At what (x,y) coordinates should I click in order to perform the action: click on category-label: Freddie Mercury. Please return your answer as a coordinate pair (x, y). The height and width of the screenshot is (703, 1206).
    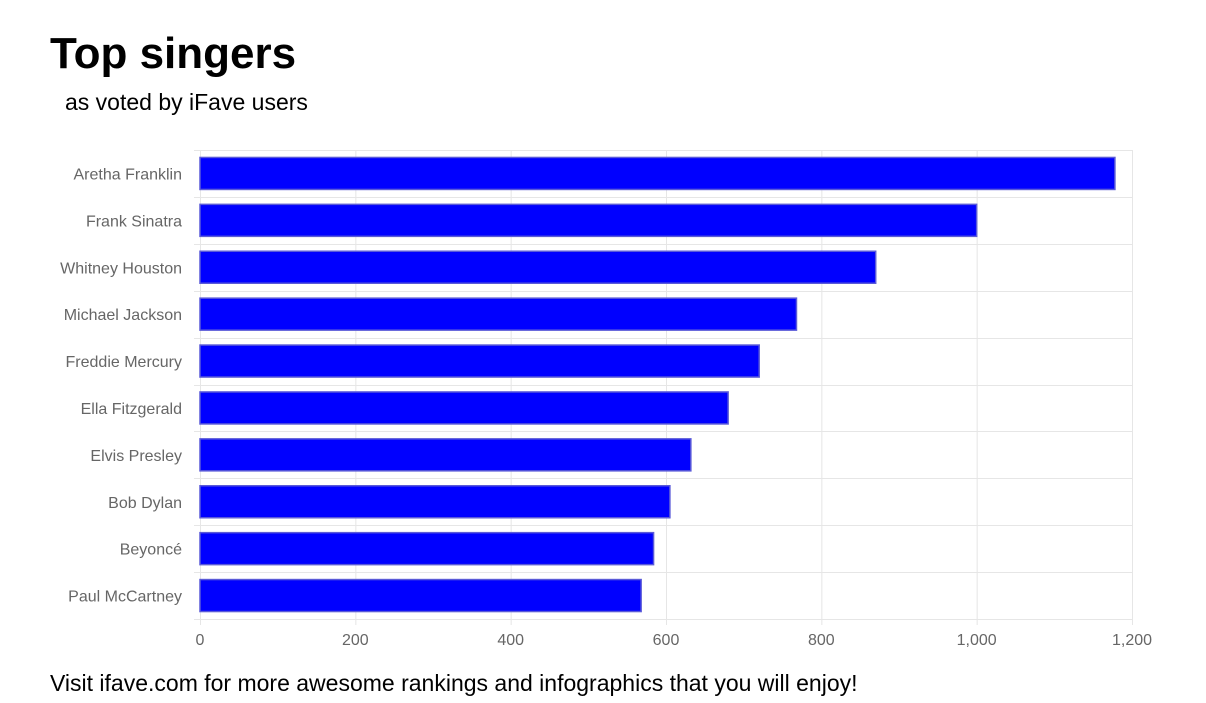
    Looking at the image, I should click on (124, 362).